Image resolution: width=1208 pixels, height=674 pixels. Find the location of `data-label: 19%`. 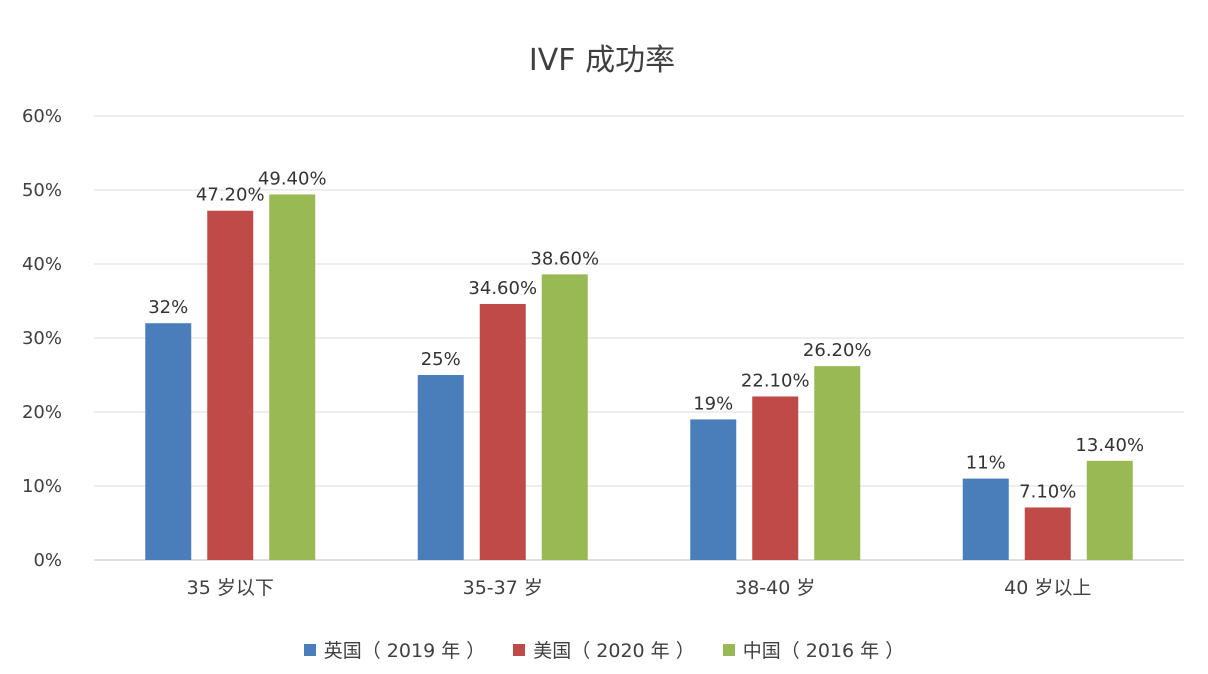

data-label: 19% is located at coordinates (713, 403).